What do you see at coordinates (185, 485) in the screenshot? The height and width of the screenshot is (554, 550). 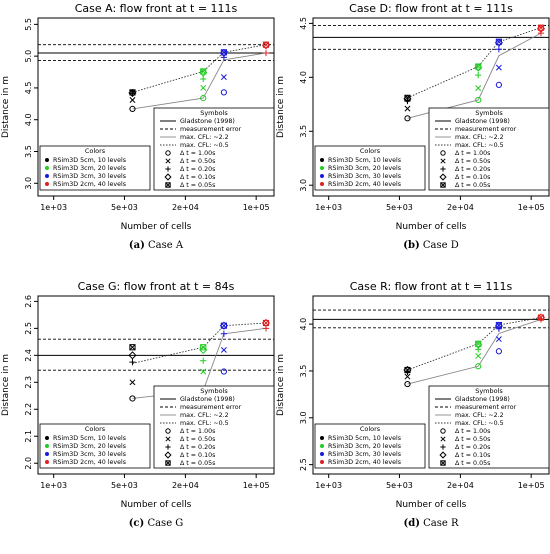 I see `x-tick-label: 2e+04` at bounding box center [185, 485].